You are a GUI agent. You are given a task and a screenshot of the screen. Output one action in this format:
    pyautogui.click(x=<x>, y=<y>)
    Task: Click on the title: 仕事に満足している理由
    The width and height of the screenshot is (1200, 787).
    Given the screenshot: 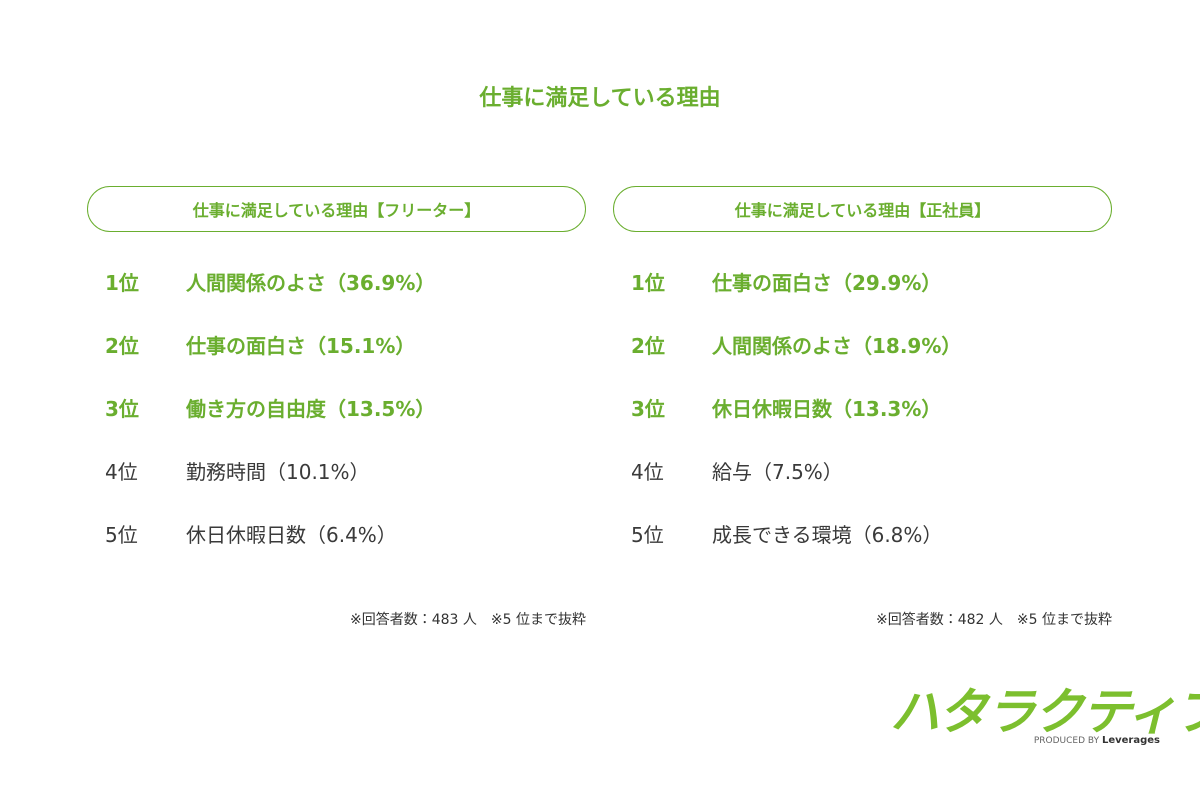 What is the action you would take?
    pyautogui.click(x=600, y=98)
    